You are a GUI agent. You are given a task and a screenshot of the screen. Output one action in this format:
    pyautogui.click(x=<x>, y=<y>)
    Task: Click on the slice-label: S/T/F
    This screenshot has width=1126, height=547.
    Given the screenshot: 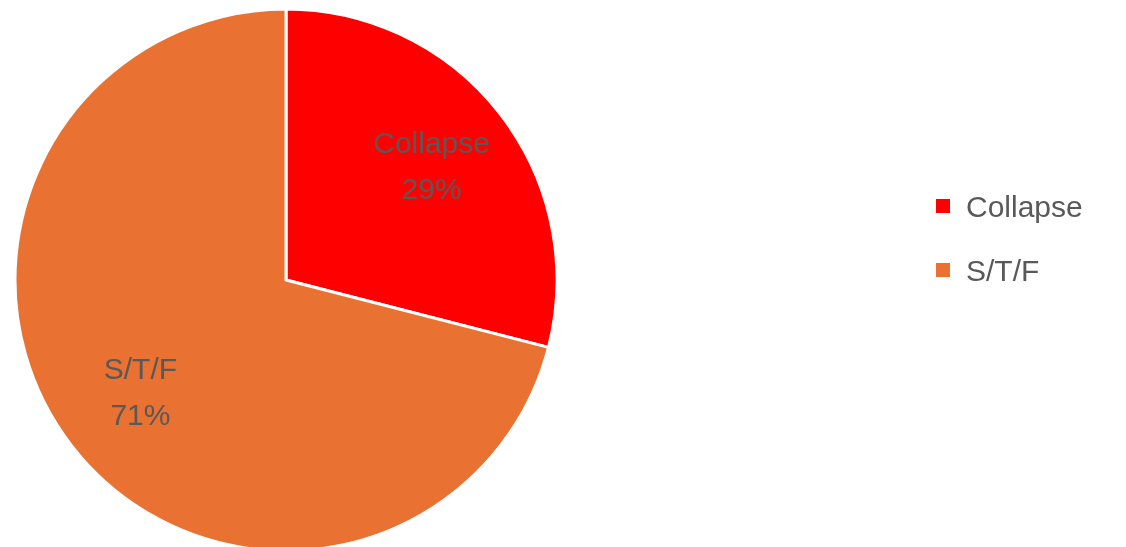 What is the action you would take?
    pyautogui.click(x=140, y=368)
    